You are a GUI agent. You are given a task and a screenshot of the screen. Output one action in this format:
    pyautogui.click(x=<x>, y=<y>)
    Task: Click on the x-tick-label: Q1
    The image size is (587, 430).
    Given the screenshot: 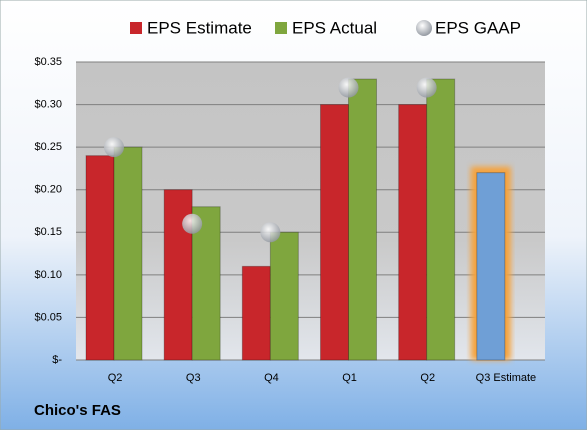 What is the action you would take?
    pyautogui.click(x=349, y=378)
    